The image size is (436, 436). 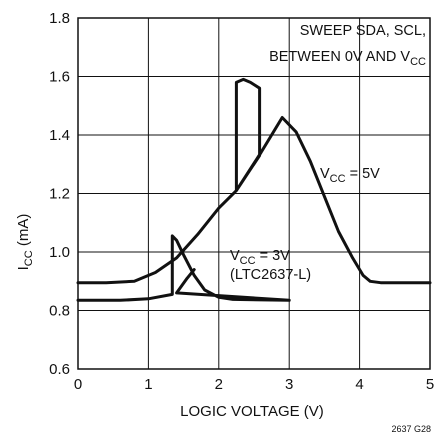 What do you see at coordinates (59, 77) in the screenshot?
I see `y-tick-label: 1.6` at bounding box center [59, 77].